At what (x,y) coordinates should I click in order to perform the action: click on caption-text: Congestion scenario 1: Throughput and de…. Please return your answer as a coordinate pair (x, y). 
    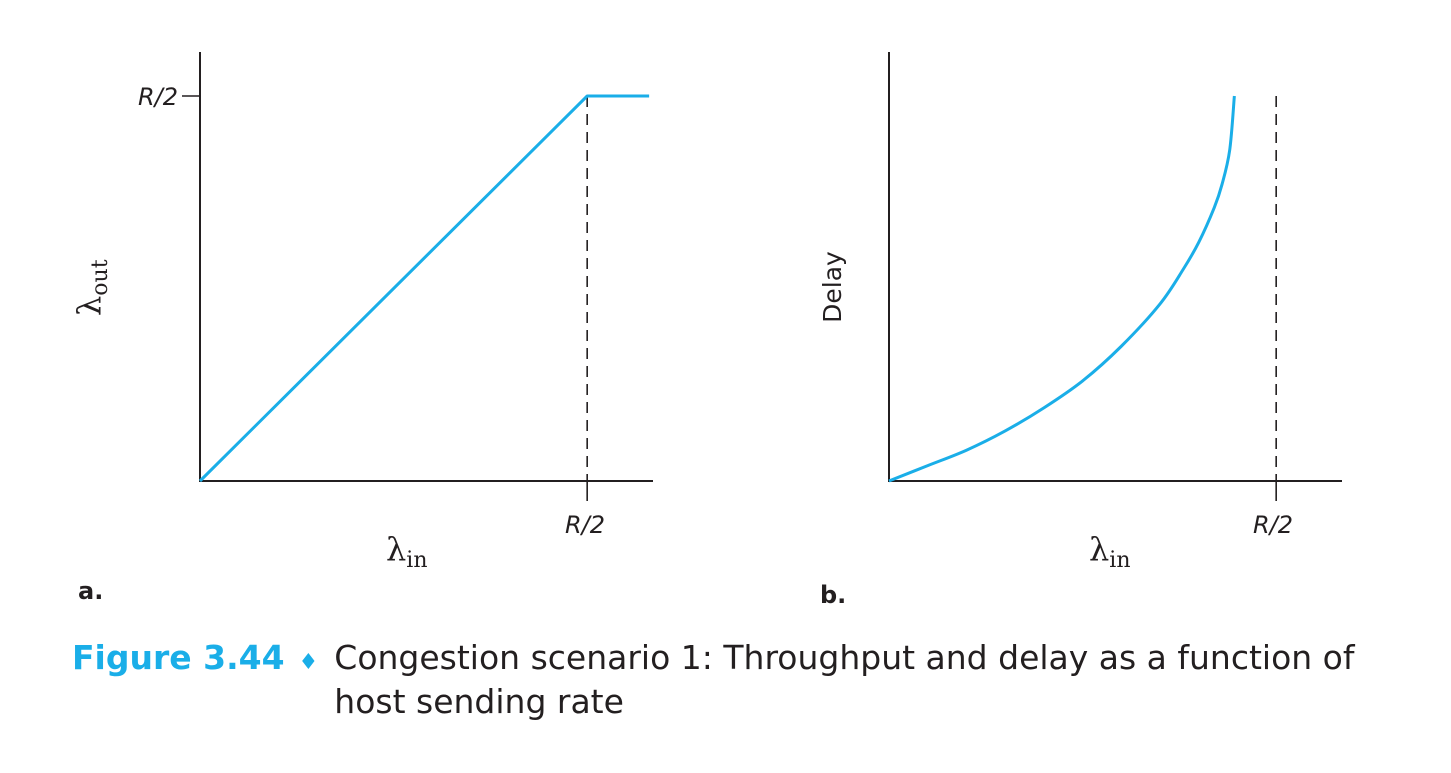
    Looking at the image, I should click on (844, 679).